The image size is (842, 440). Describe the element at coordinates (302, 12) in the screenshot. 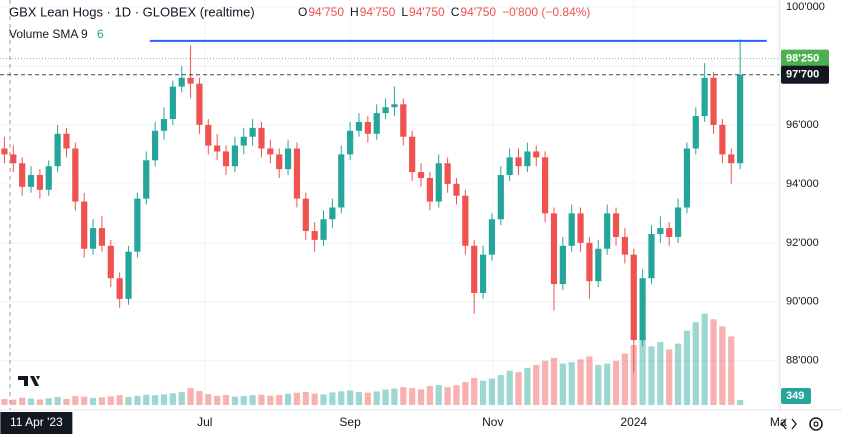

I see `ohlc-key: O` at that location.